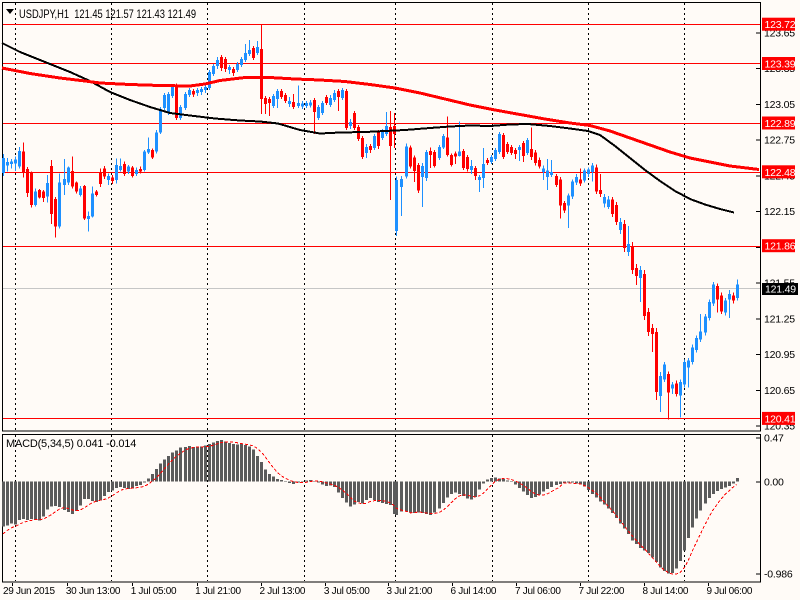  I want to click on svg-text: 123.72, so click(780, 25).